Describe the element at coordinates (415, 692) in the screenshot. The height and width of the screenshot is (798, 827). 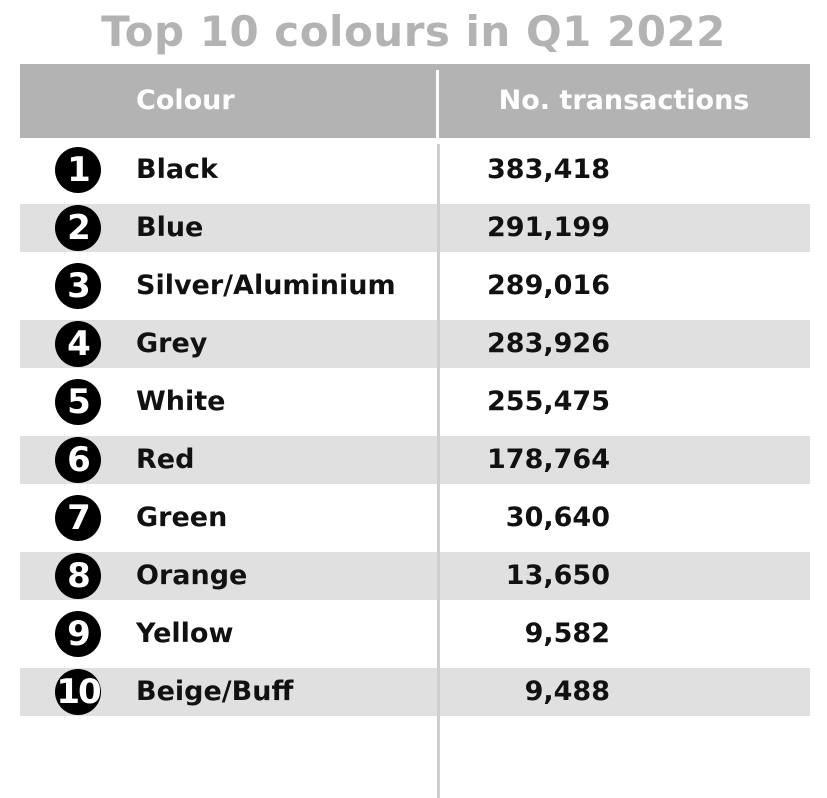
I see `table-row: 10 Beige/Buff 9,488` at that location.